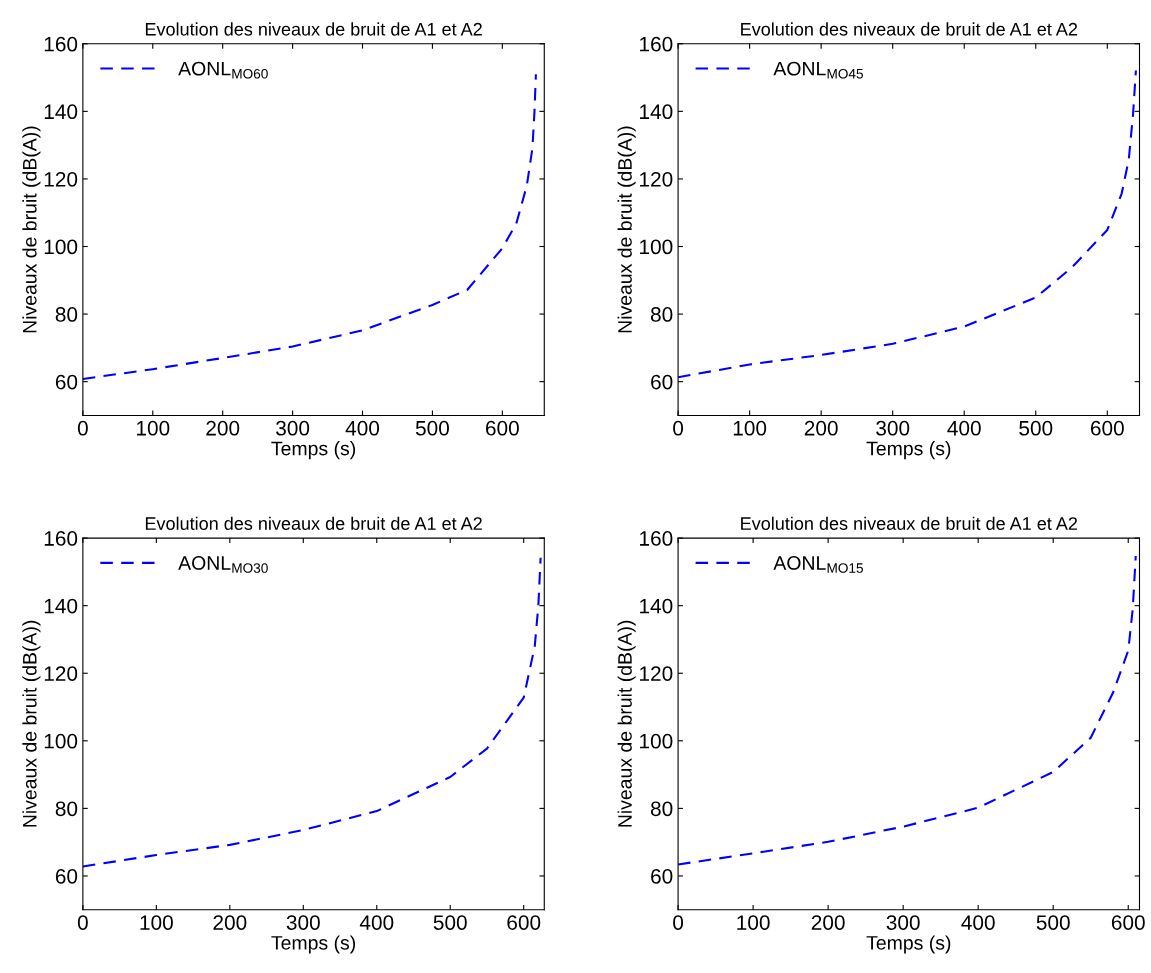 The image size is (1151, 973). What do you see at coordinates (223, 70) in the screenshot?
I see `legend-label: AONL$_{MO60}$` at bounding box center [223, 70].